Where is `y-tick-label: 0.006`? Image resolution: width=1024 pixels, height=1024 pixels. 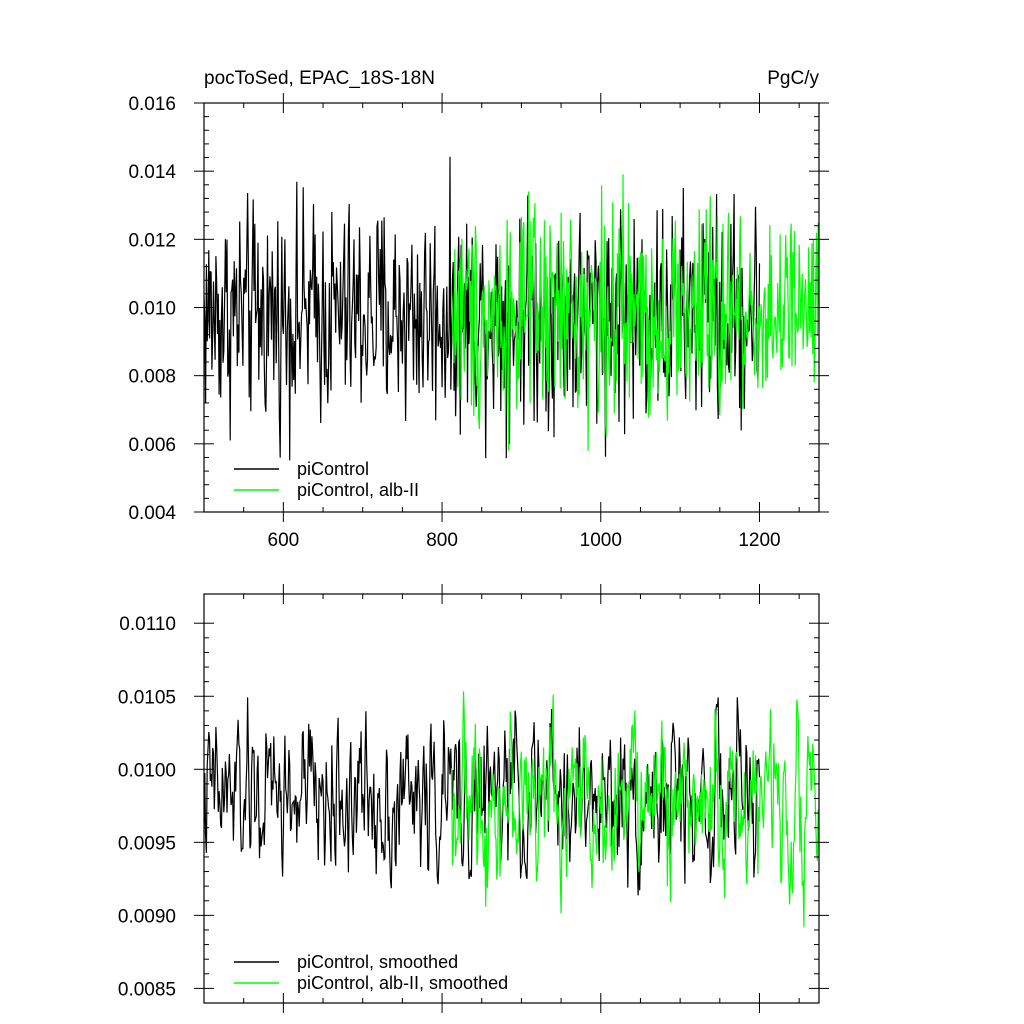 y-tick-label: 0.006 is located at coordinates (152, 445).